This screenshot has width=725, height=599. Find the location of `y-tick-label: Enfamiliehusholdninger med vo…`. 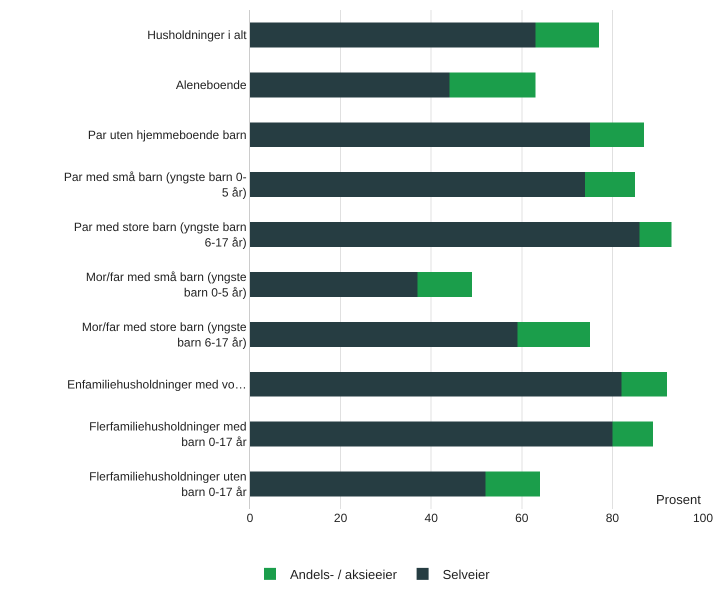

y-tick-label: Enfamiliehusholdninger med vo… is located at coordinates (157, 384).